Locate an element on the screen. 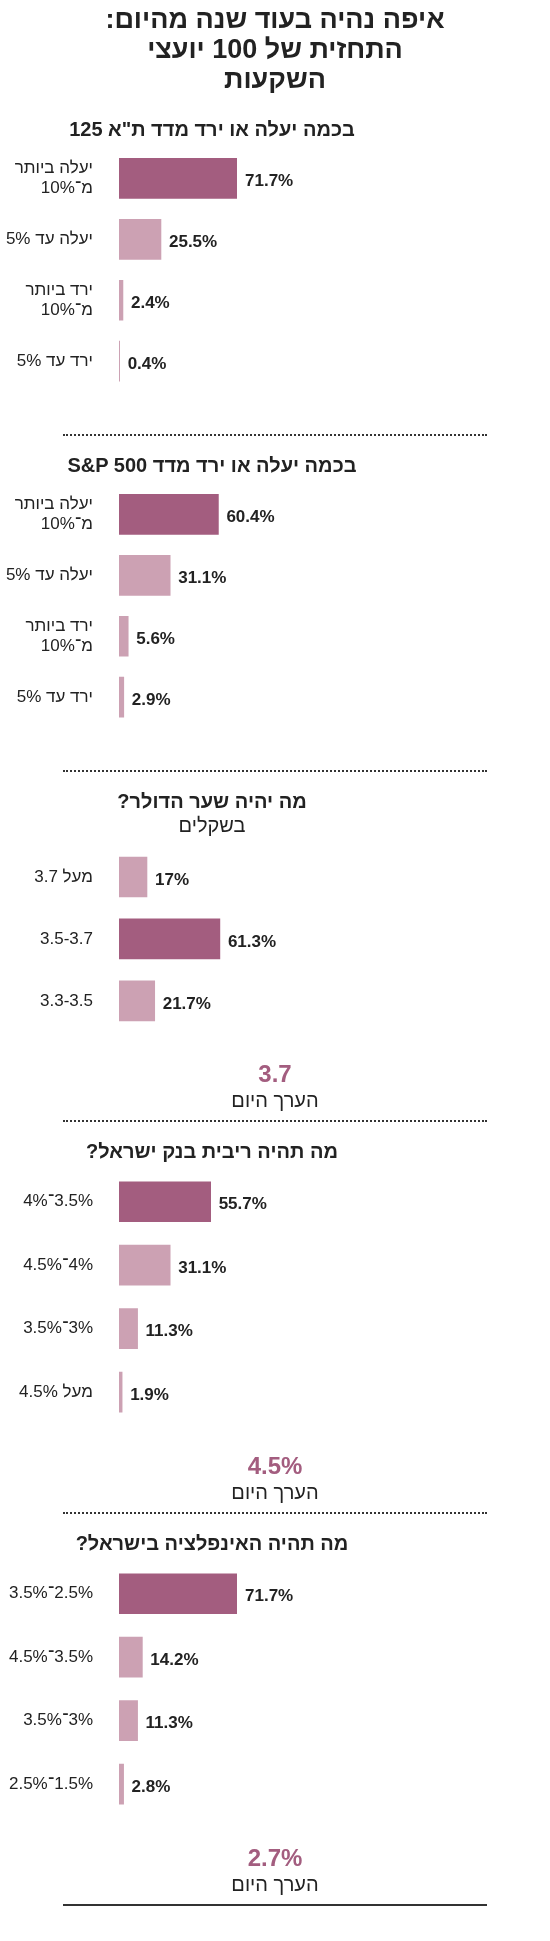  y-tick-label: מעל 4.5% is located at coordinates (56, 1391).